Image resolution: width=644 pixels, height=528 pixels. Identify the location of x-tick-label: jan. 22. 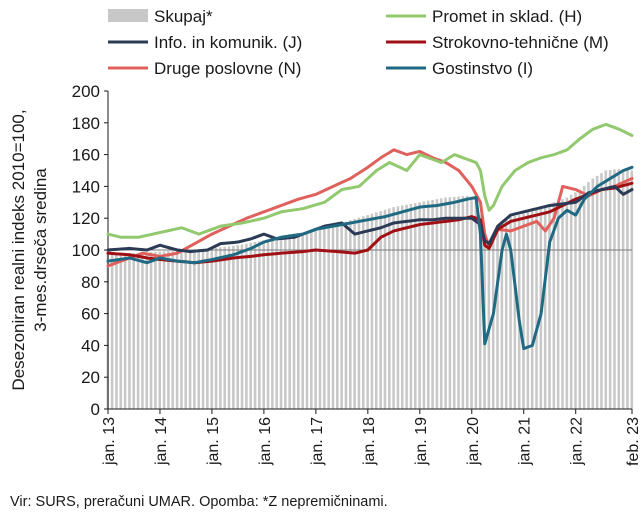
(577, 441).